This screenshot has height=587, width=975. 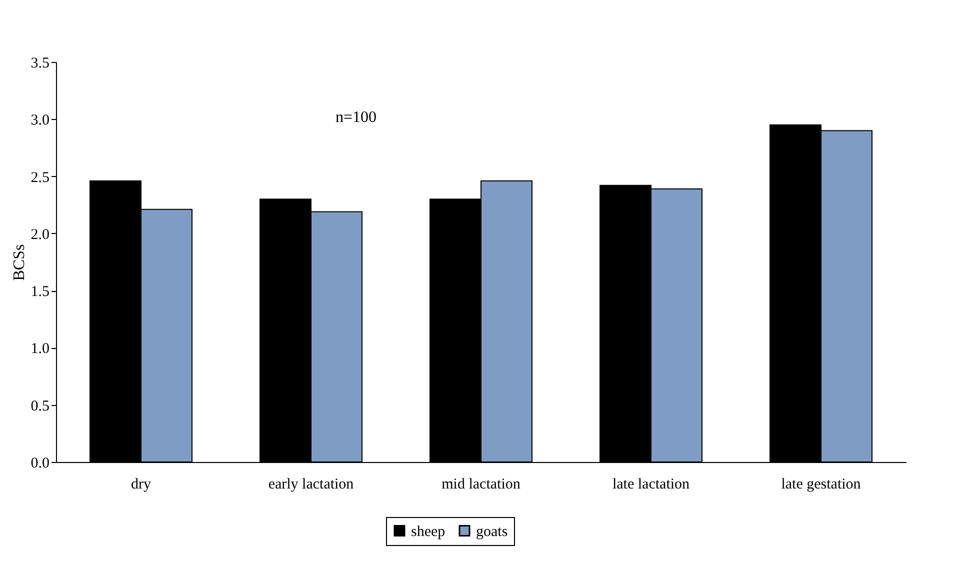 I want to click on x-tick-label: late gestation, so click(x=821, y=484).